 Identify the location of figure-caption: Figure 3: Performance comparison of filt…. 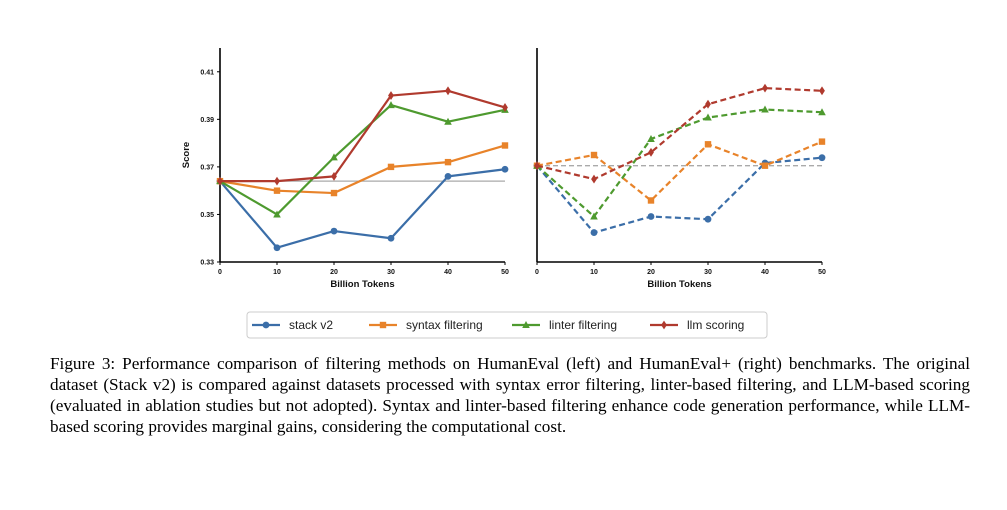
(510, 395).